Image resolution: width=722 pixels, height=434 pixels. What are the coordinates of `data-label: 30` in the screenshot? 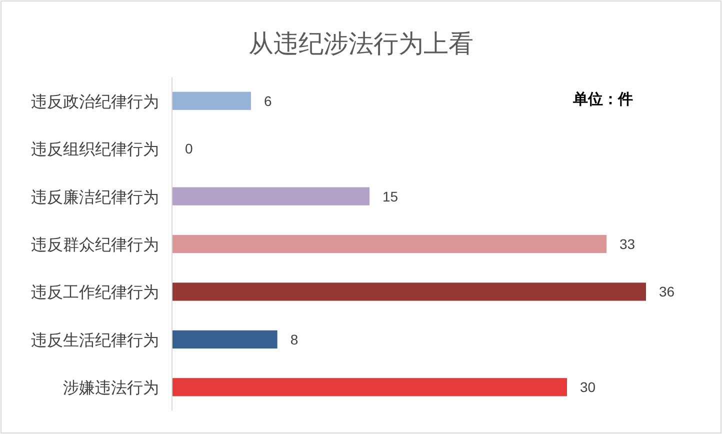 It's located at (588, 387).